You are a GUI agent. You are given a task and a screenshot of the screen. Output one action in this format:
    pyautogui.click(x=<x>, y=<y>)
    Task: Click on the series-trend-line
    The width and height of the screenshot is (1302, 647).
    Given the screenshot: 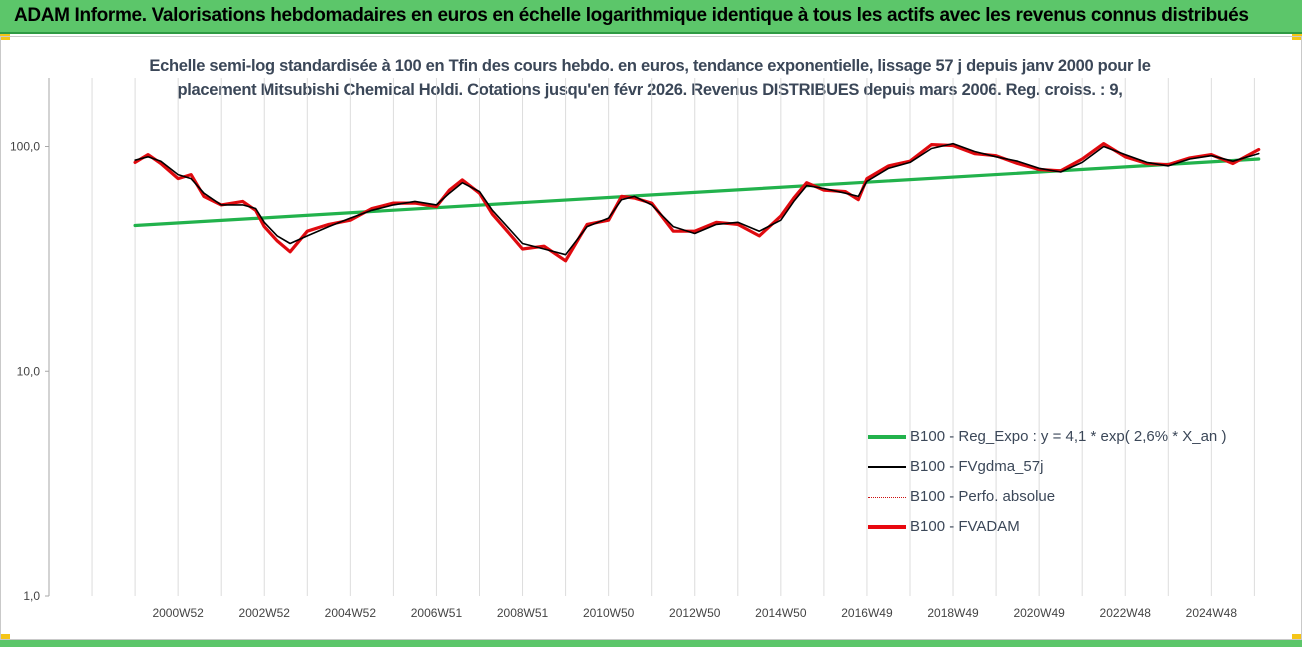 What is the action you would take?
    pyautogui.click(x=697, y=192)
    